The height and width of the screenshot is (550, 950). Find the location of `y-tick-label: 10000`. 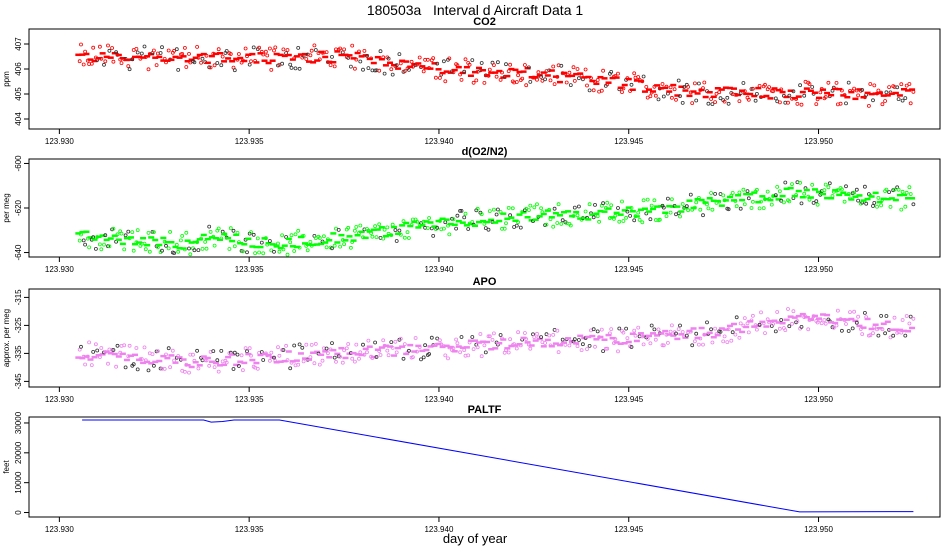

y-tick-label: 10000 is located at coordinates (18, 482).